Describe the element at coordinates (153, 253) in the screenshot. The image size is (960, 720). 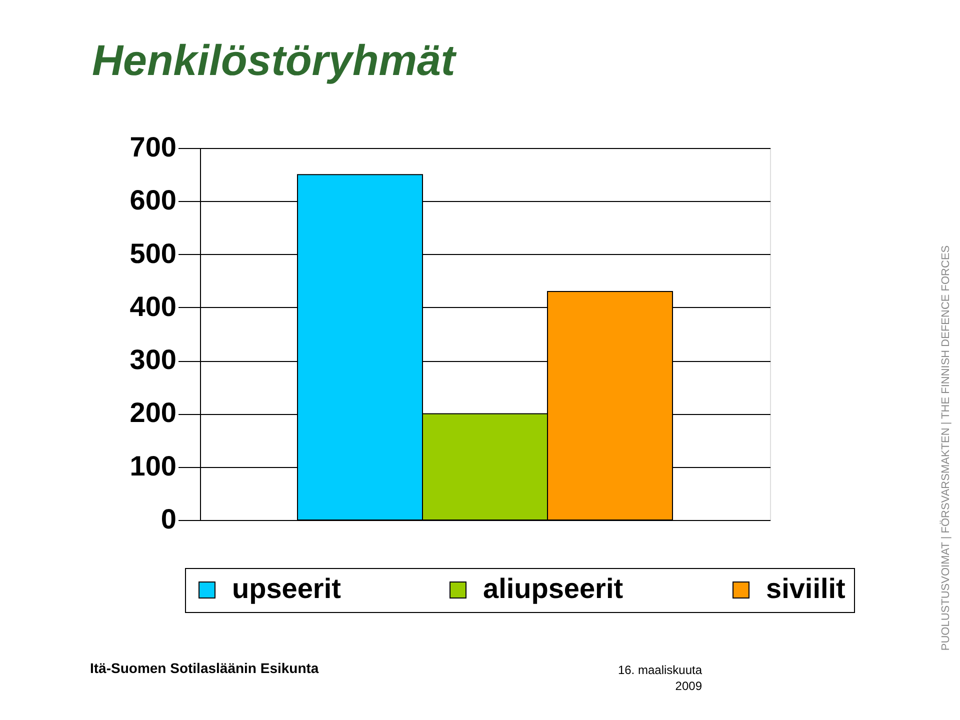
I see `y-tick-label: 500` at that location.